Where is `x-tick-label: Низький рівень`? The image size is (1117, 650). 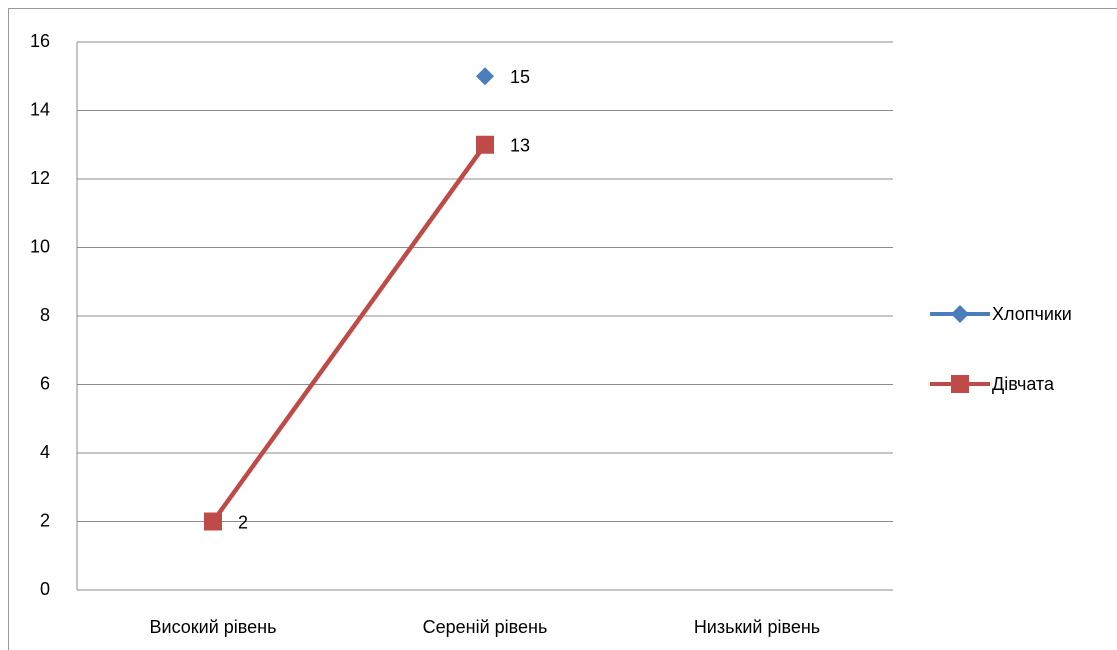 x-tick-label: Низький рівень is located at coordinates (757, 627).